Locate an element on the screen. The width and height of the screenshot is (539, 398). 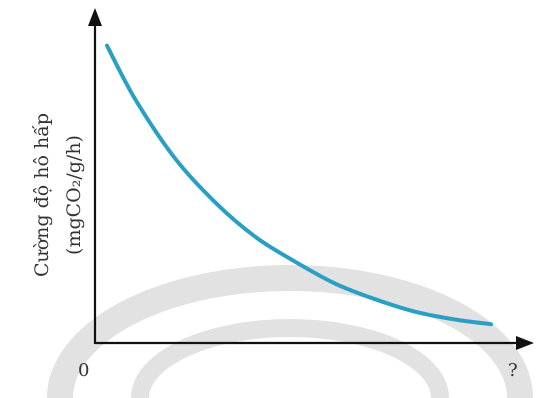
origin-label: 0 is located at coordinates (83, 370).